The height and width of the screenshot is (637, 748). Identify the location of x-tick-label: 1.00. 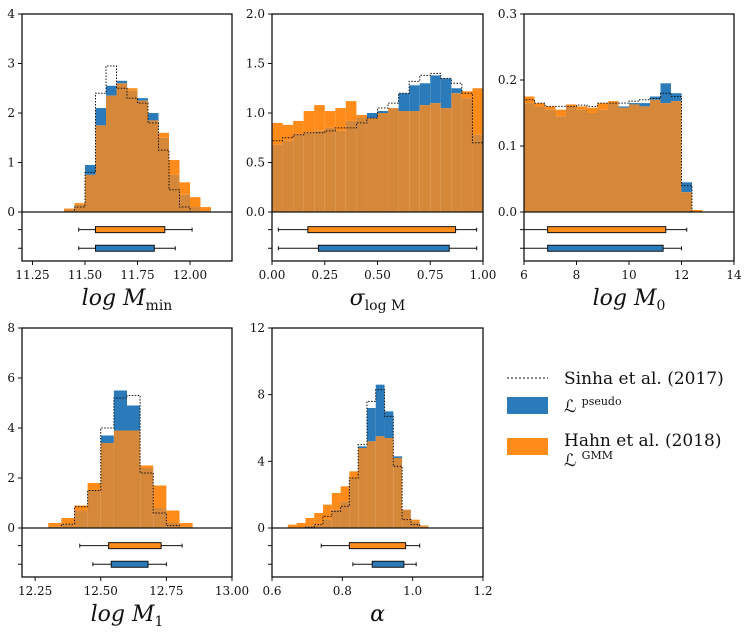
(483, 275).